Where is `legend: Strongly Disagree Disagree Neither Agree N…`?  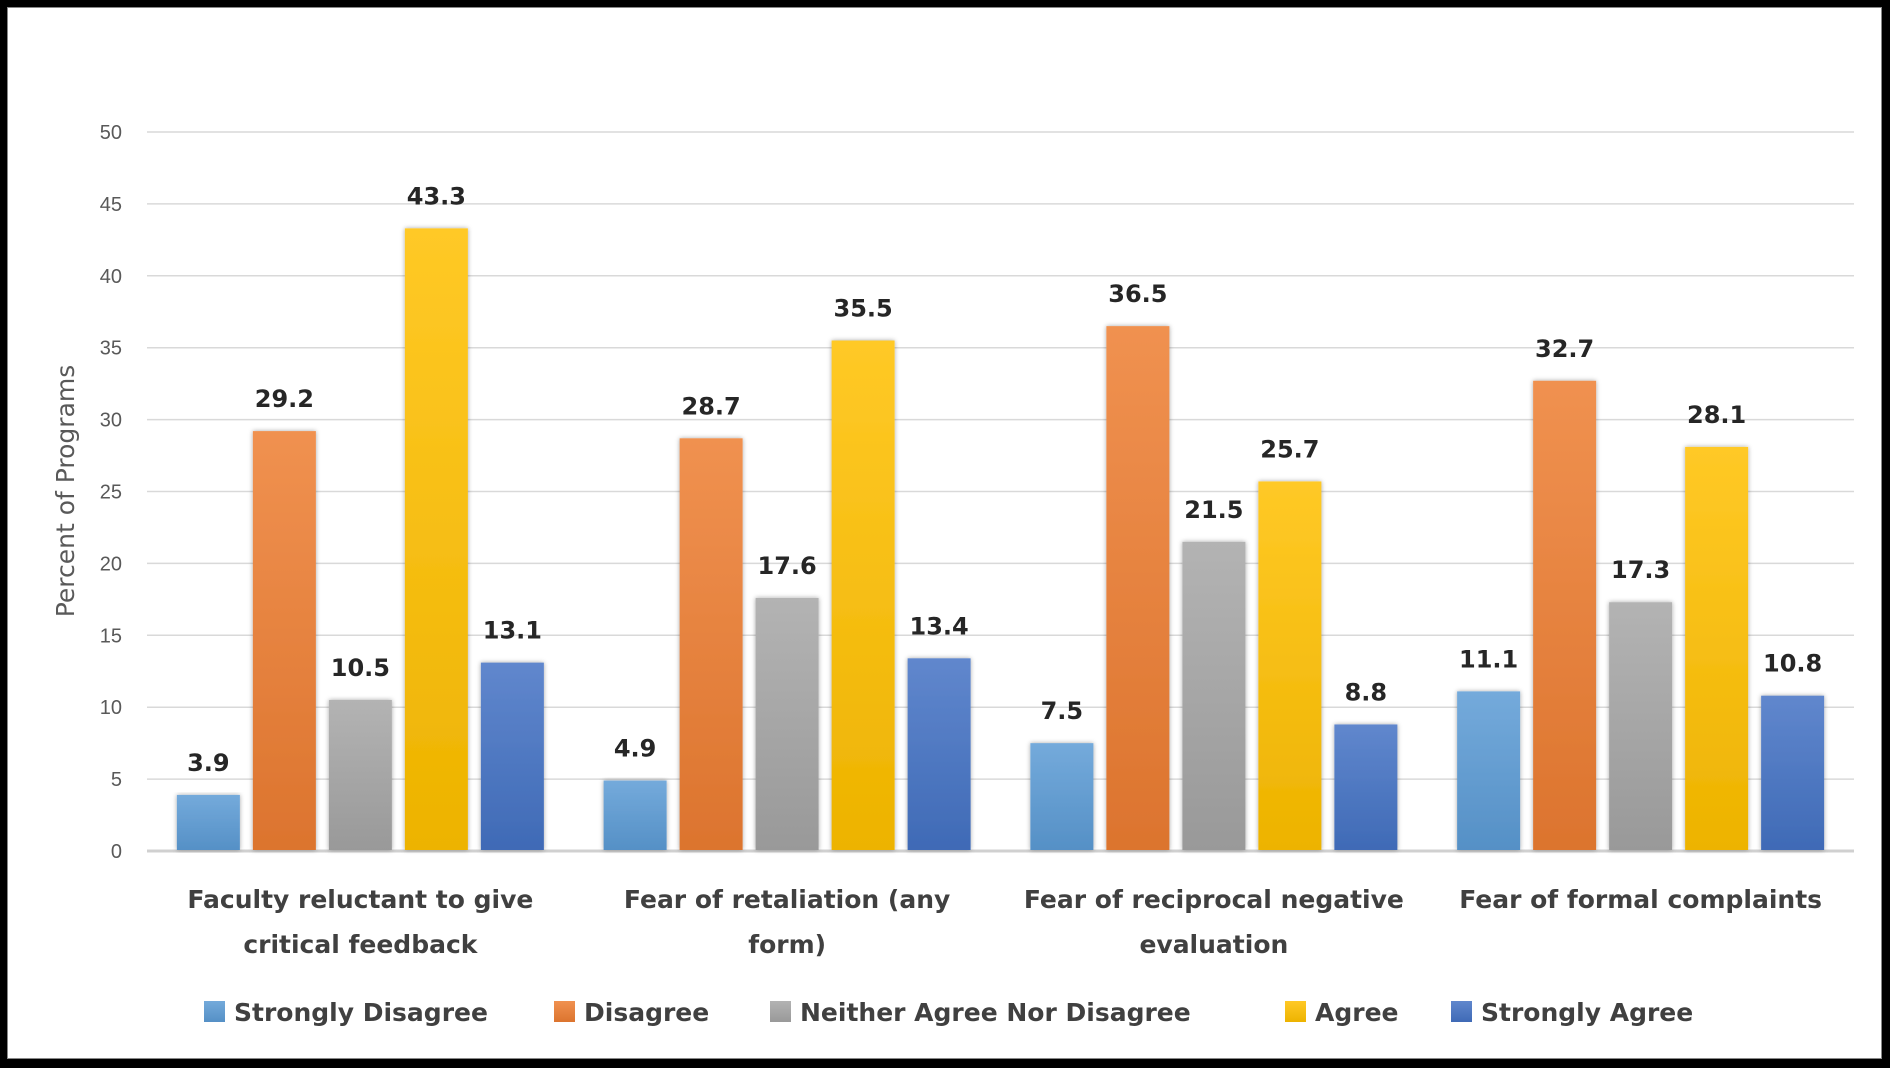
legend: Strongly Disagree Disagree Neither Agree N… is located at coordinates (948, 1012).